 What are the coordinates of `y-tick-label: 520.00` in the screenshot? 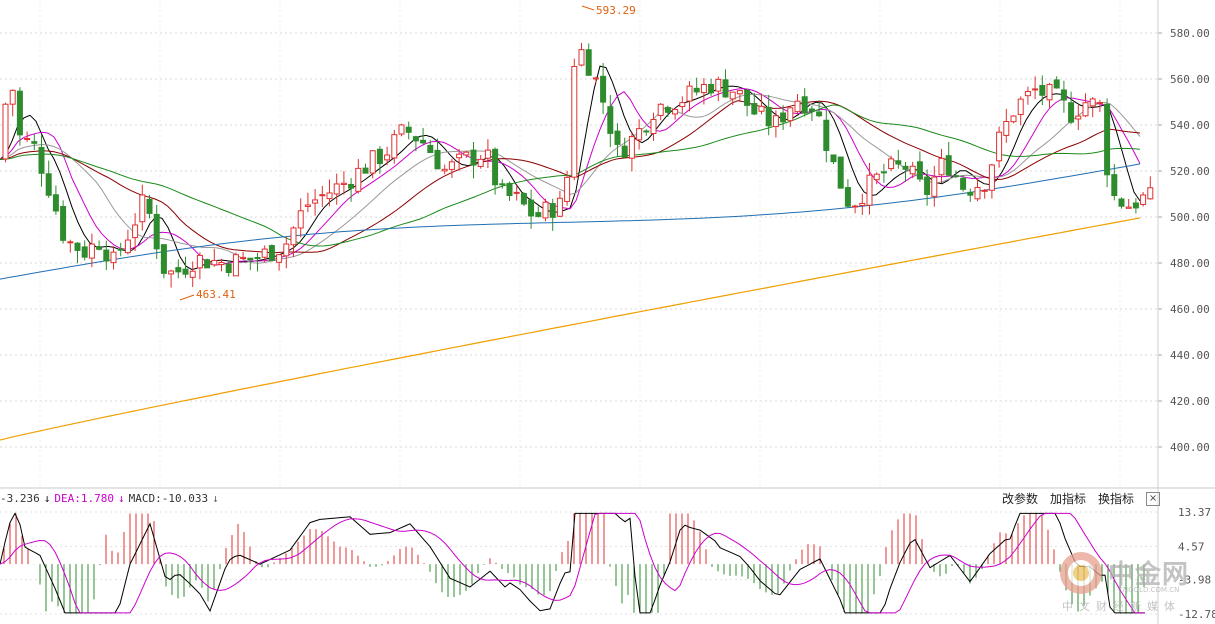 It's located at (1190, 171).